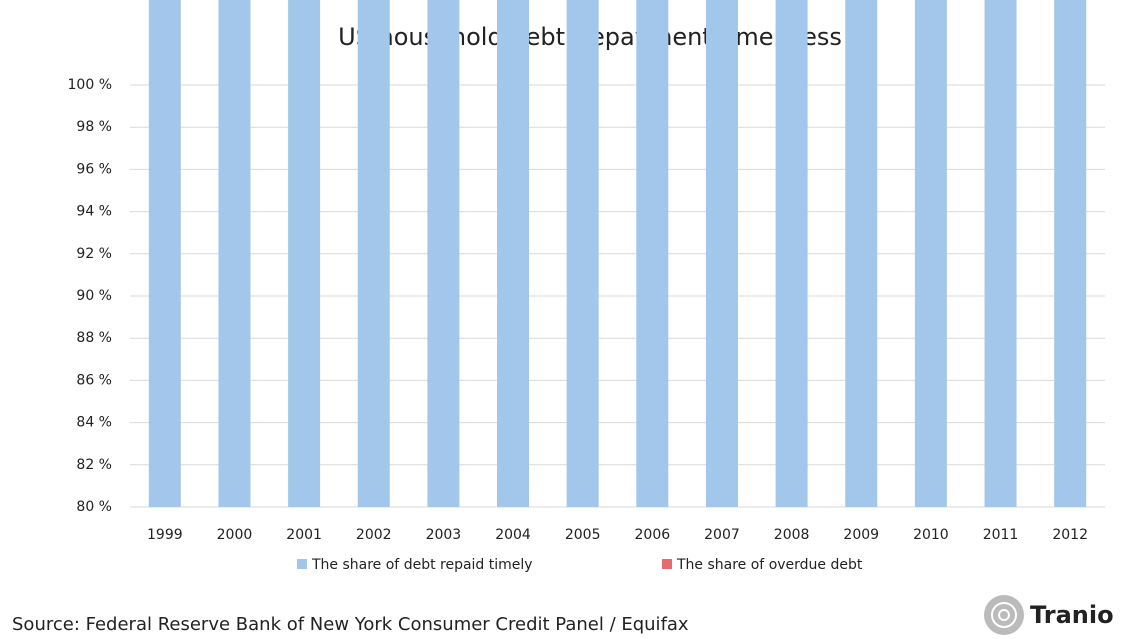 The image size is (1125, 639). What do you see at coordinates (1072, 615) in the screenshot?
I see `brand: Tranio` at bounding box center [1072, 615].